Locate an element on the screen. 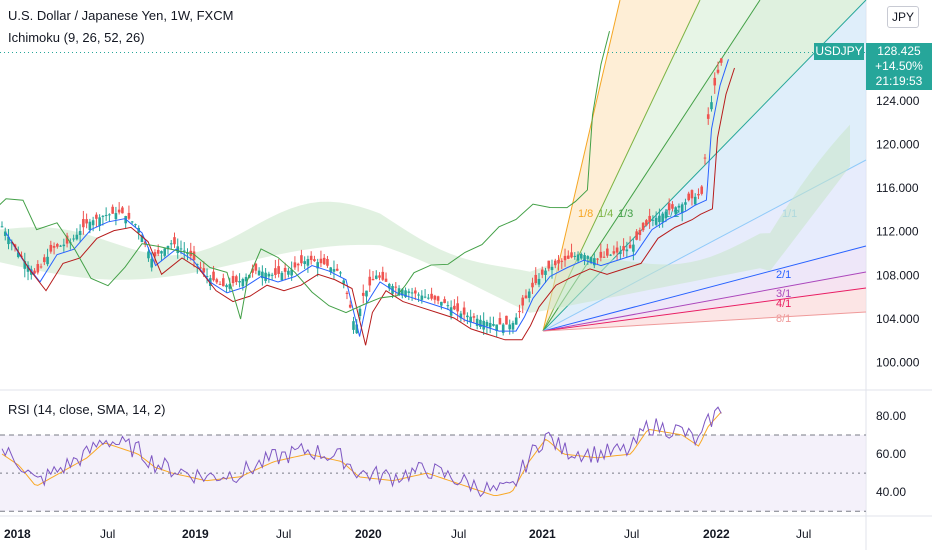  ichimoku-label: Ichimoku (9, 26, 52, 26) is located at coordinates (76, 37).